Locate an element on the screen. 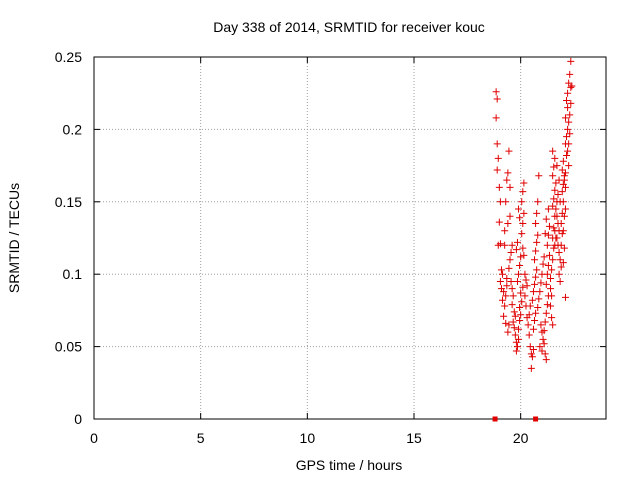  x-tick-label: 0 is located at coordinates (94, 438).